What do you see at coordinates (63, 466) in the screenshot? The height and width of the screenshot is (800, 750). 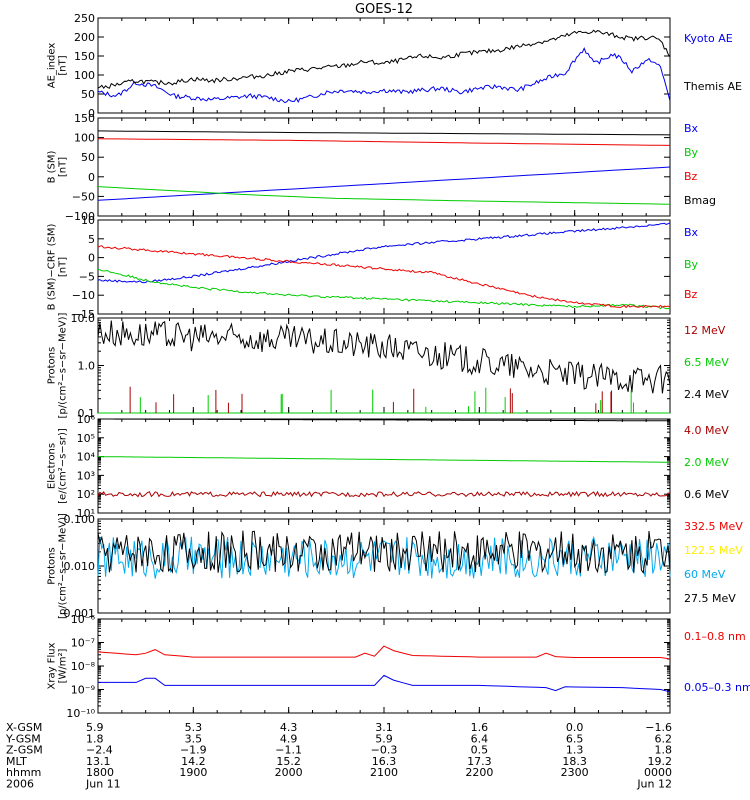 I see `y-axis-label: [e/(cm²−s−sr)]` at bounding box center [63, 466].